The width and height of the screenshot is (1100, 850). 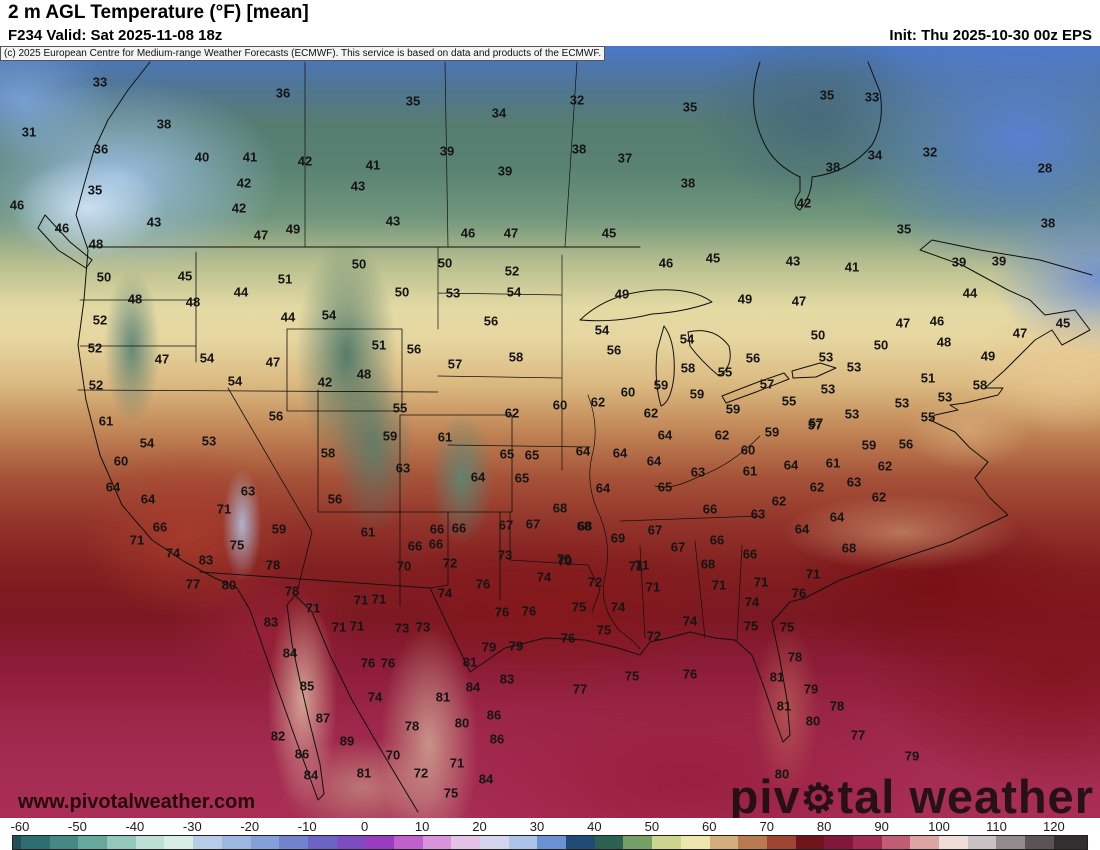 I want to click on colorbar-tick-label: -60, so click(x=20, y=826).